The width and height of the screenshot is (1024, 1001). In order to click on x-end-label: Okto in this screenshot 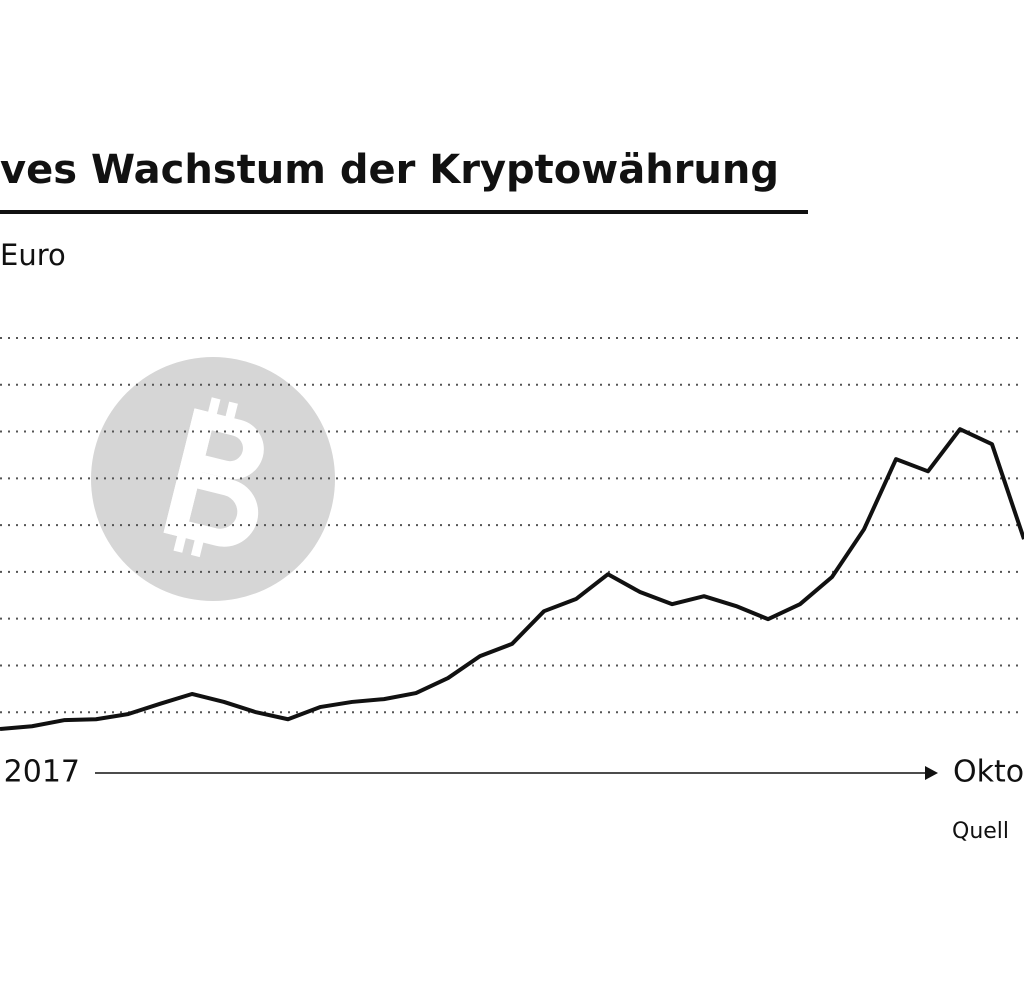, I will do `click(988, 772)`.